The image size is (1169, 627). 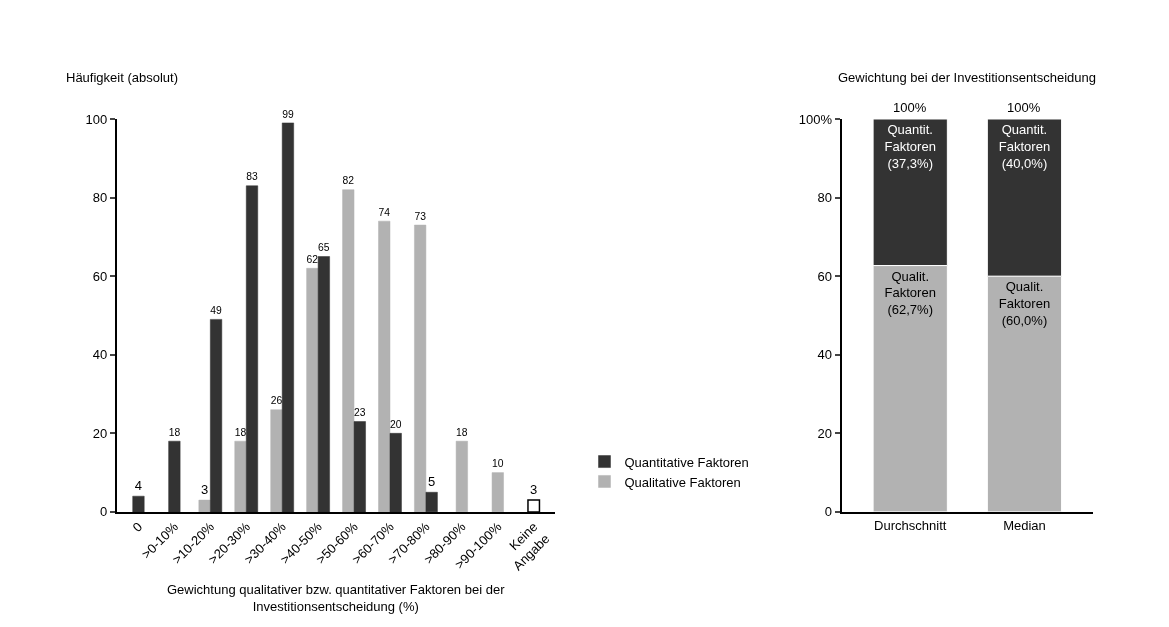 I want to click on data-label: 65, so click(x=324, y=248).